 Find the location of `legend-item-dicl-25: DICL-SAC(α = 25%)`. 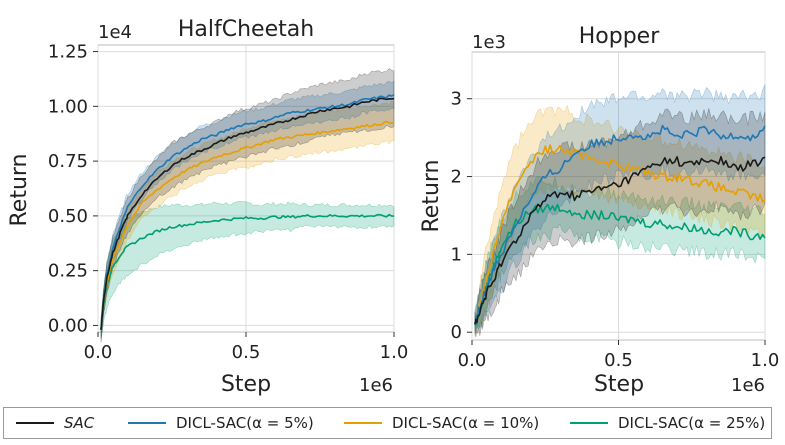

legend-item-dicl-25: DICL-SAC(α = 25%) is located at coordinates (667, 423).